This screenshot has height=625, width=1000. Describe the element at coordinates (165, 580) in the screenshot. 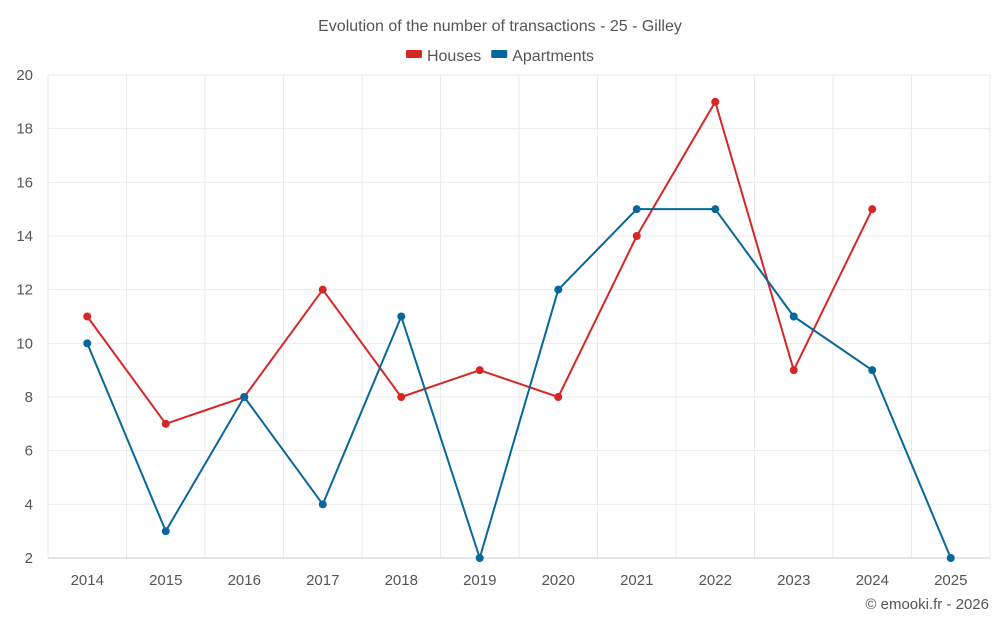

I see `x-tick-label: 2015` at that location.